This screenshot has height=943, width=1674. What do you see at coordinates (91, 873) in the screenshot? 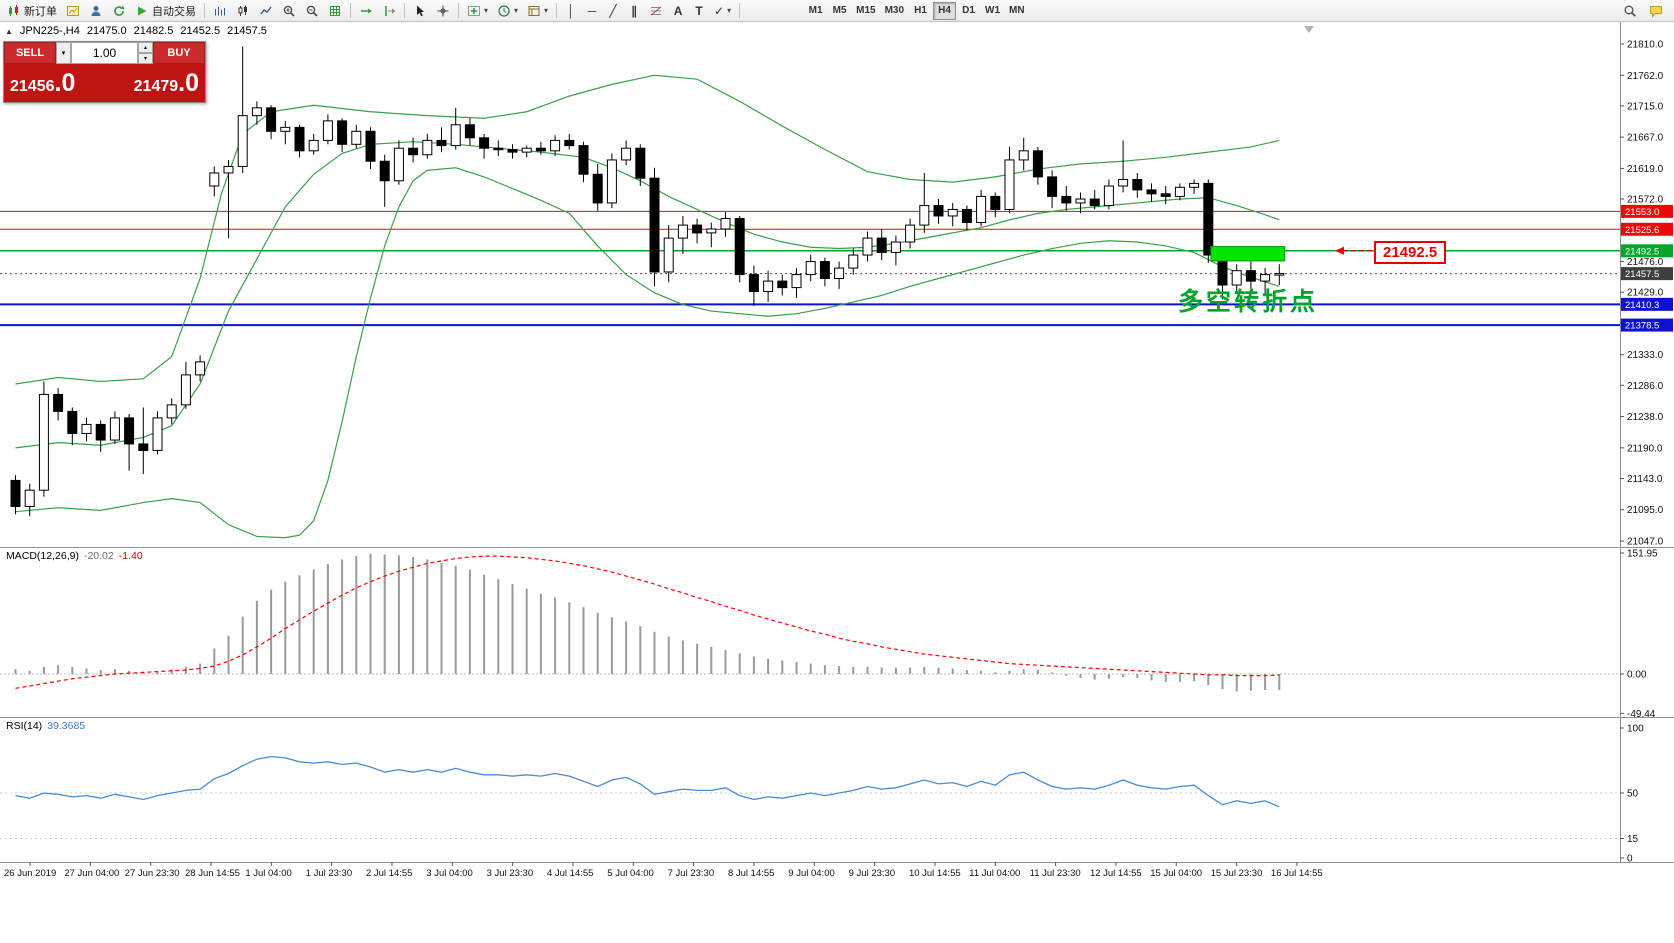
I see `svg-text: 27 Jun 04:00` at bounding box center [91, 873].